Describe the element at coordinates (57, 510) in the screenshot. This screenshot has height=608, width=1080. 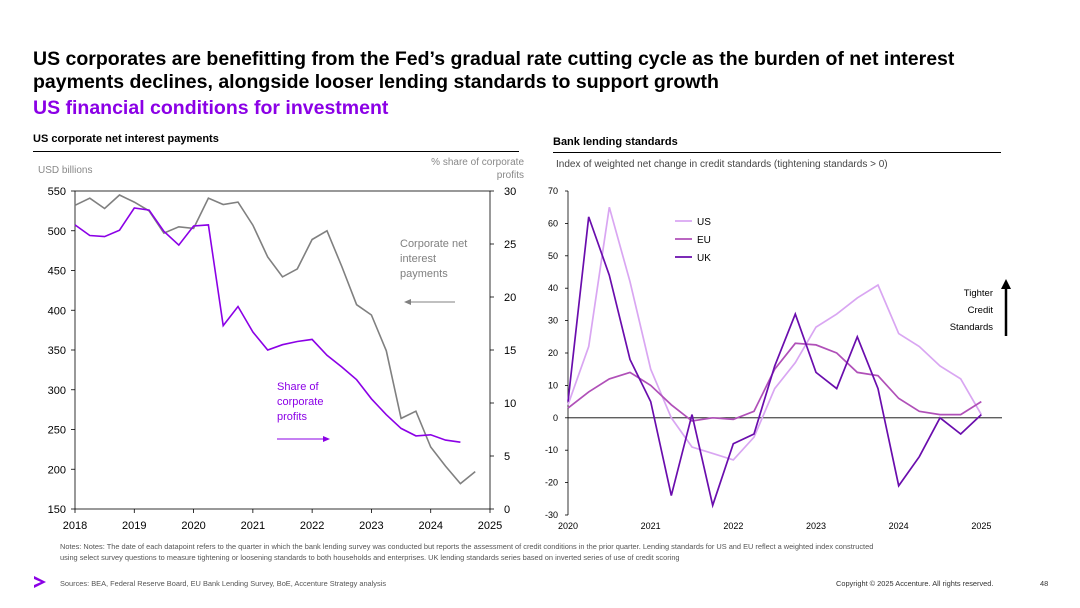
I see `left-y-tick-label: 150` at that location.